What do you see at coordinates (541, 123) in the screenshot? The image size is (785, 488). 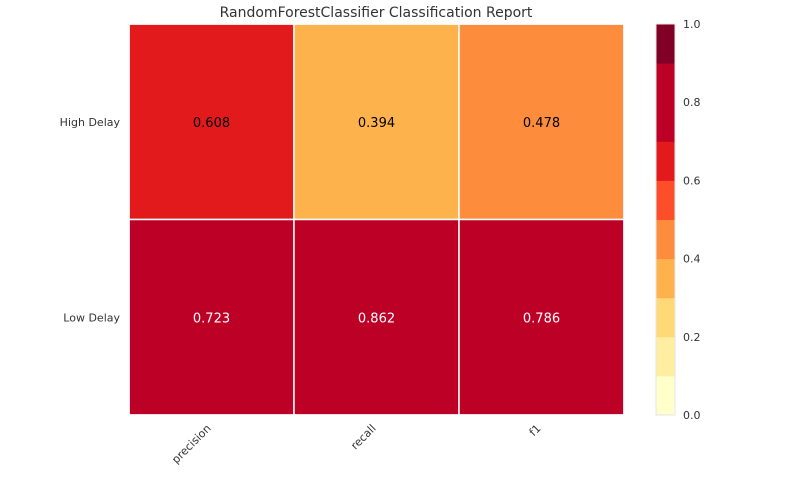 I see `cell-value-label: 0.478` at bounding box center [541, 123].